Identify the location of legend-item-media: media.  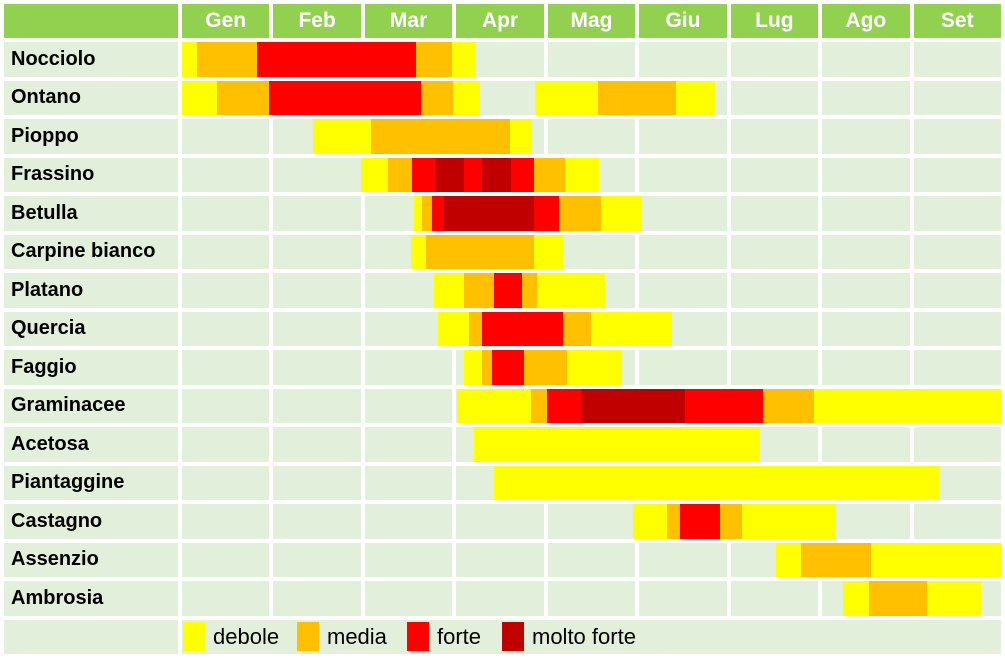
(342, 637).